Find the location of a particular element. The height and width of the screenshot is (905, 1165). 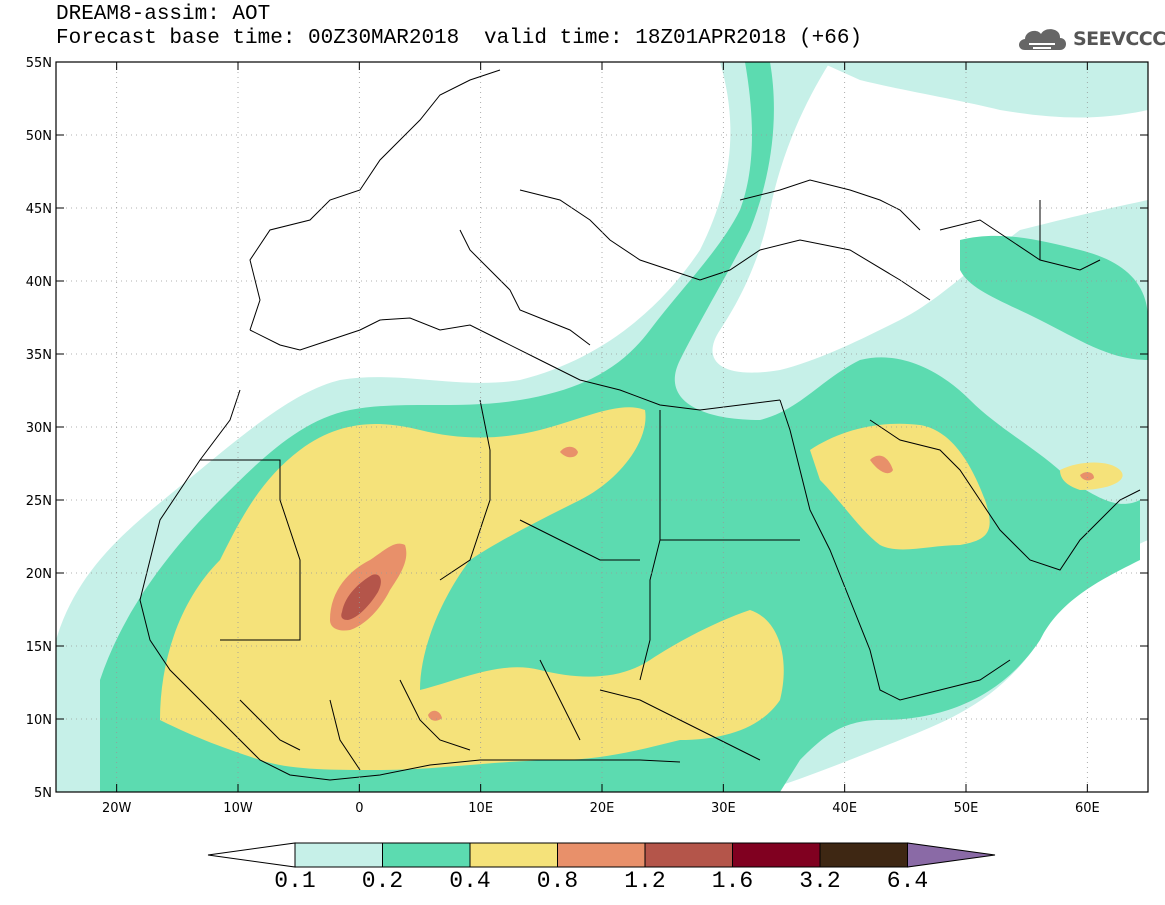

colorbar-label: 0.8 is located at coordinates (557, 881).